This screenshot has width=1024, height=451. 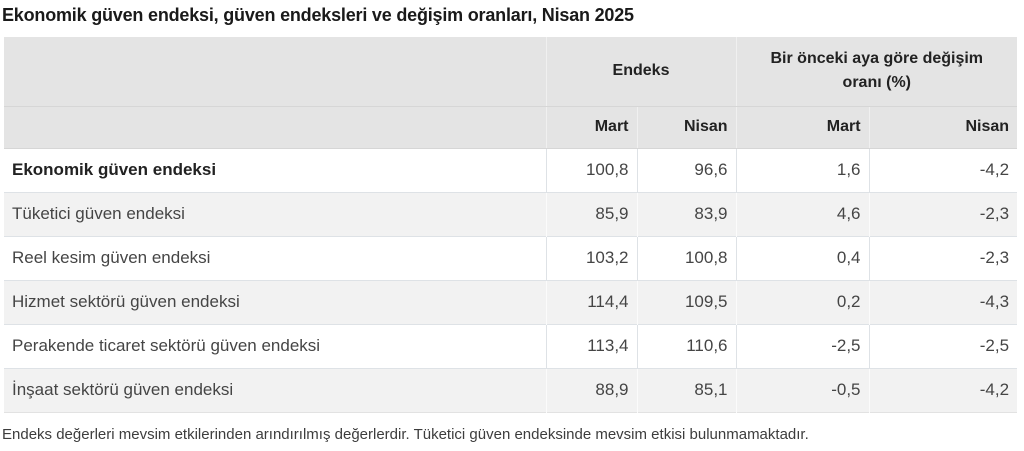 I want to click on row-label: Ekonomik güven endeksi, so click(x=275, y=170).